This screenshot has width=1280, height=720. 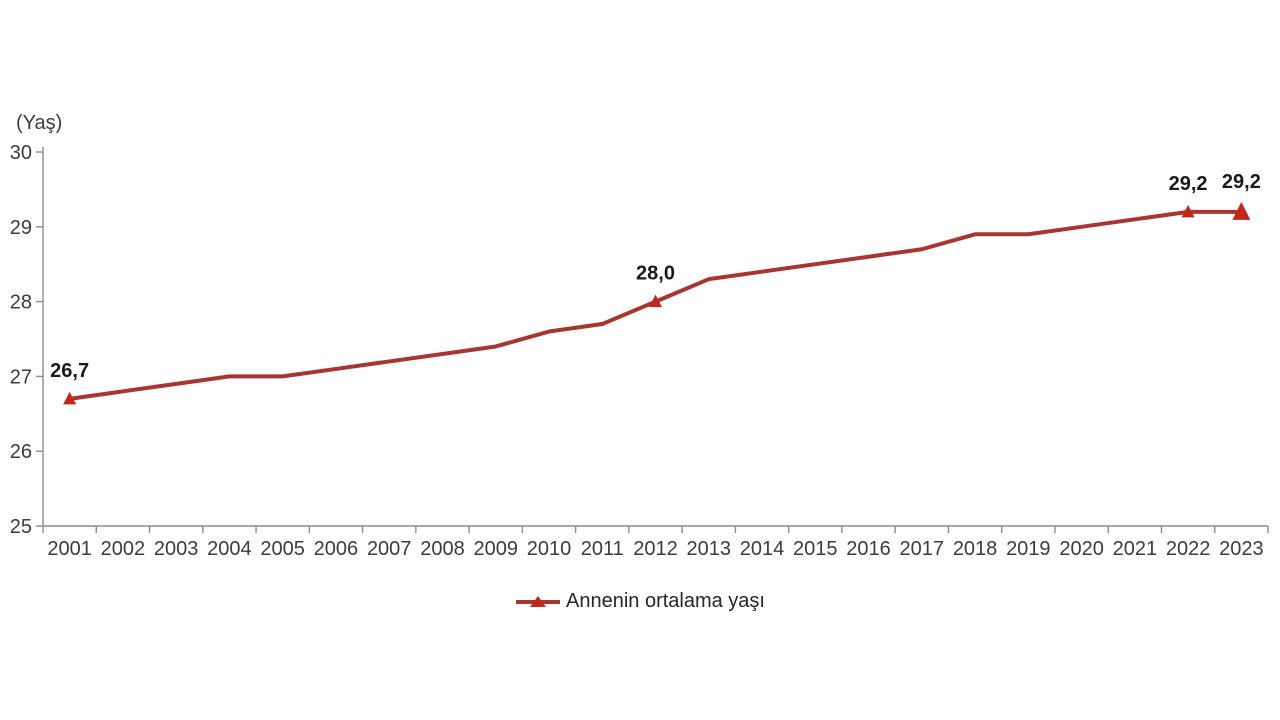 What do you see at coordinates (602, 549) in the screenshot?
I see `x-tick-label: 2011` at bounding box center [602, 549].